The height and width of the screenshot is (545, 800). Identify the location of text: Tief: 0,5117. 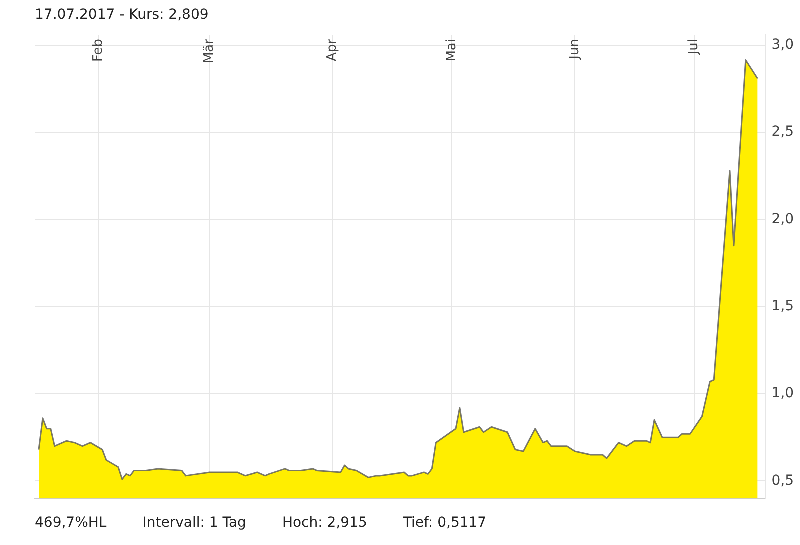
(445, 523).